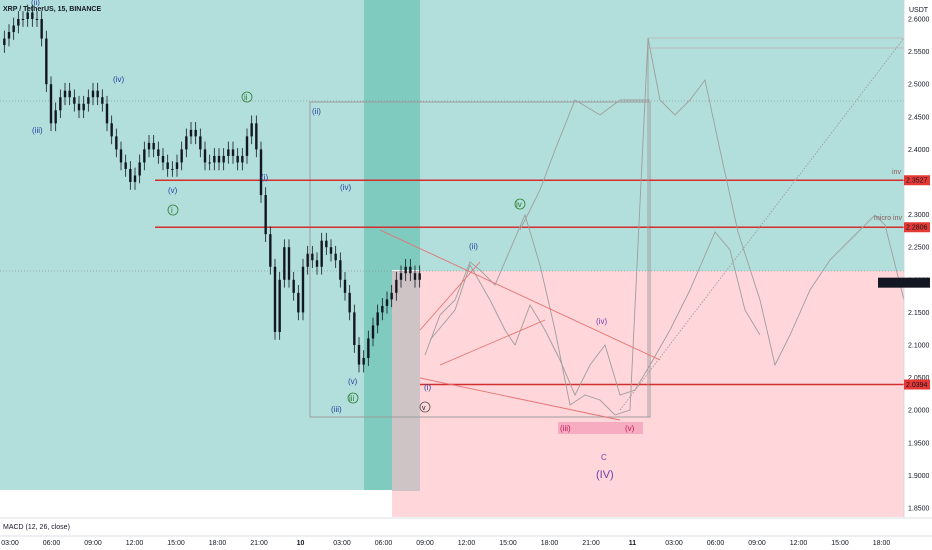 The image size is (932, 550). What do you see at coordinates (917, 228) in the screenshot?
I see `level-badge-text: 2.2806` at bounding box center [917, 228].